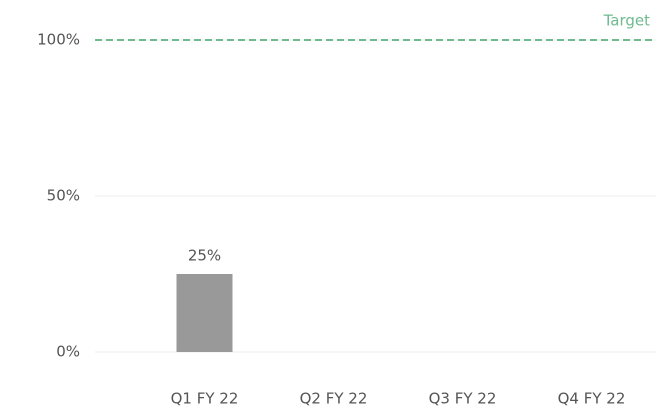  What do you see at coordinates (463, 399) in the screenshot?
I see `x-tick-label: Q3 FY 22` at bounding box center [463, 399].